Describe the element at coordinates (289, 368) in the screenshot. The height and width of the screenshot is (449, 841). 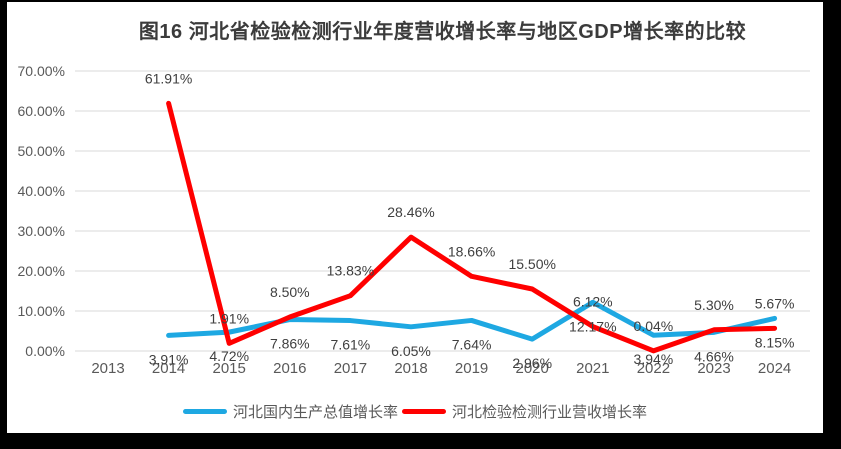
I see `x-axis-tick-label: 2016` at that location.